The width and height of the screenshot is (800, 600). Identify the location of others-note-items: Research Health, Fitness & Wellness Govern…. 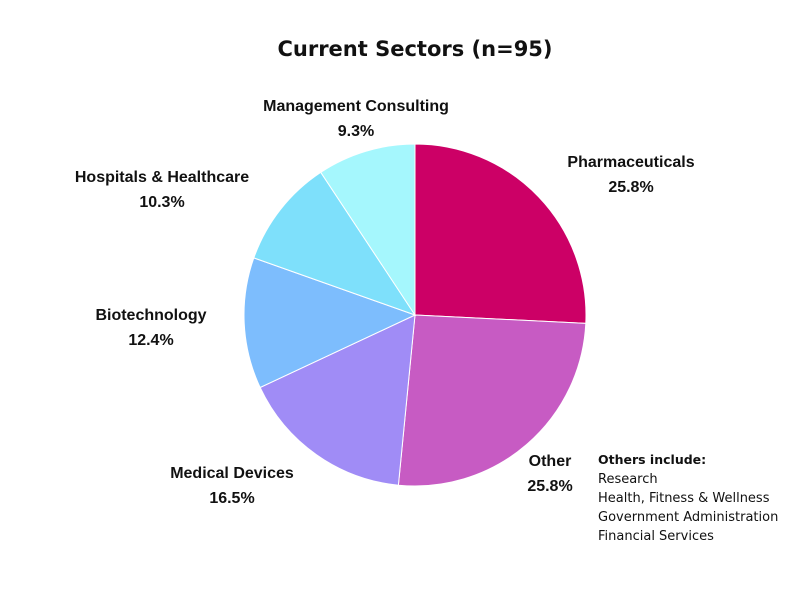
(688, 508).